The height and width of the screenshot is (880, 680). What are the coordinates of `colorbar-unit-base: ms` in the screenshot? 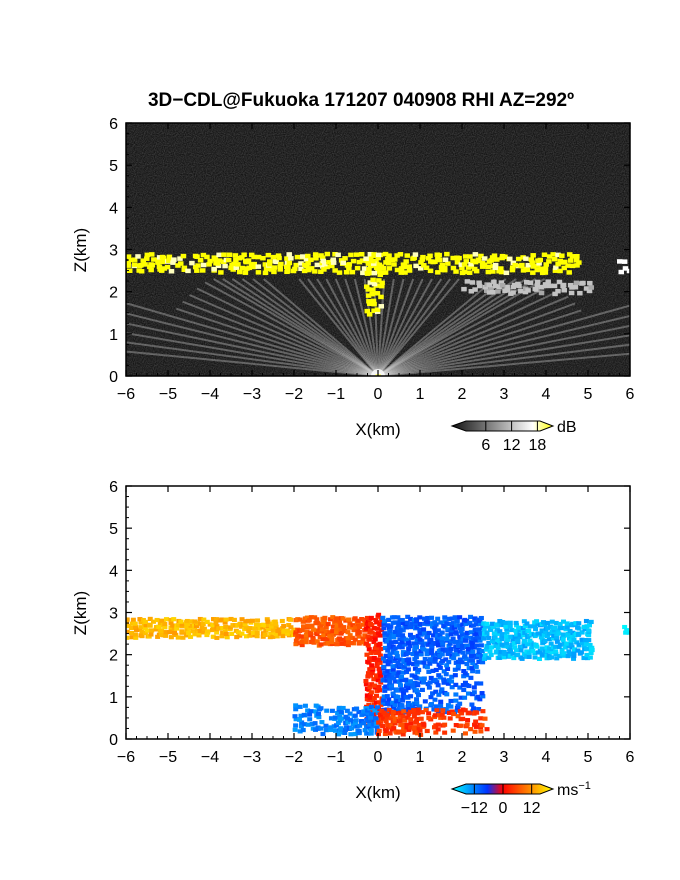 It's located at (567, 790).